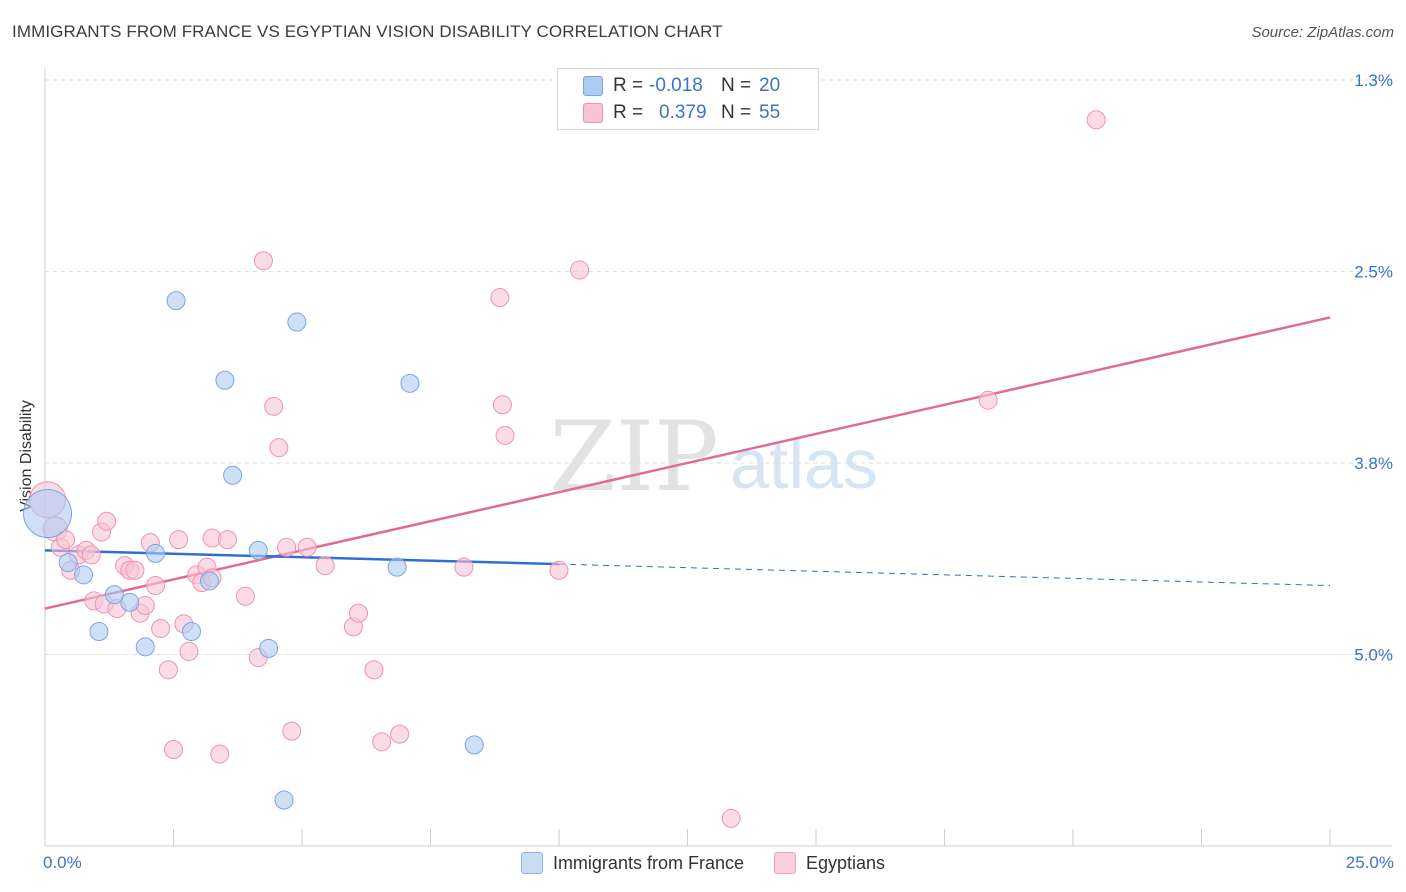 The height and width of the screenshot is (892, 1406). What do you see at coordinates (1373, 655) in the screenshot?
I see `y-tick-label: 5.0%` at bounding box center [1373, 655].